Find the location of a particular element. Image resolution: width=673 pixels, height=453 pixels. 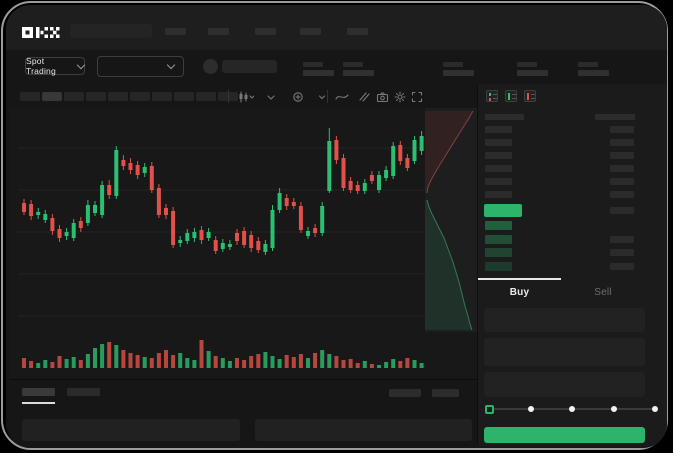

slider-handle is located at coordinates (489, 409).